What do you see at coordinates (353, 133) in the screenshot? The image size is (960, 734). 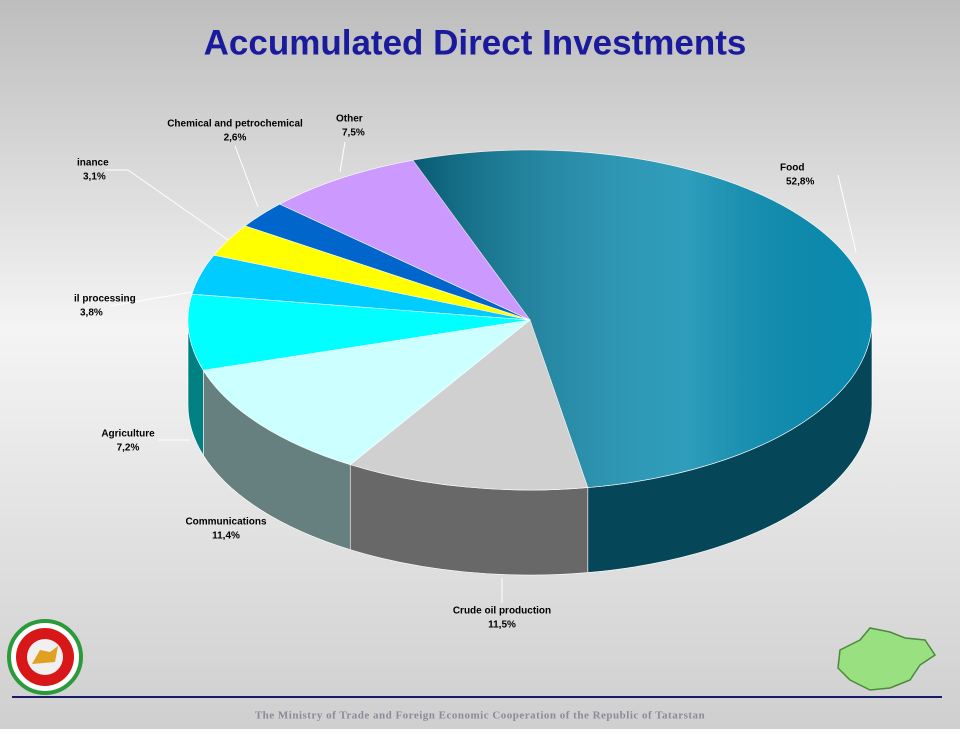 I see `slice-value: 7,5%` at bounding box center [353, 133].